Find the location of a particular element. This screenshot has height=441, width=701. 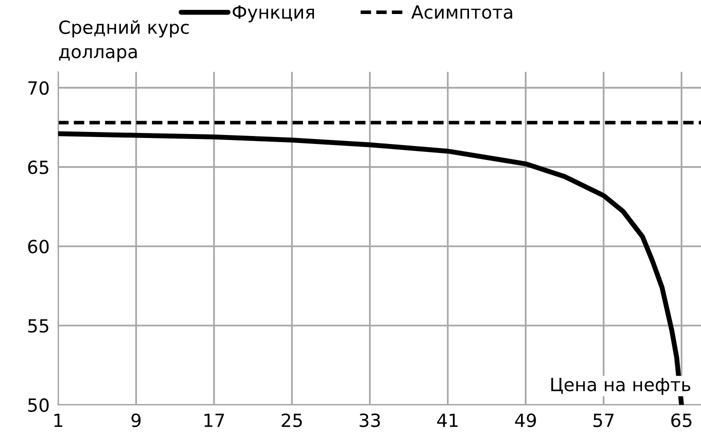

legend-label: Функция is located at coordinates (273, 13).